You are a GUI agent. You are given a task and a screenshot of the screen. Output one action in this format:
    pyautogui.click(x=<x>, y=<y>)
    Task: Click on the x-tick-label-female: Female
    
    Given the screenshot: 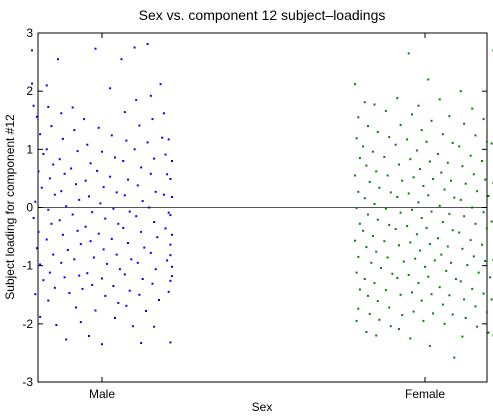 What is the action you would take?
    pyautogui.click(x=425, y=394)
    